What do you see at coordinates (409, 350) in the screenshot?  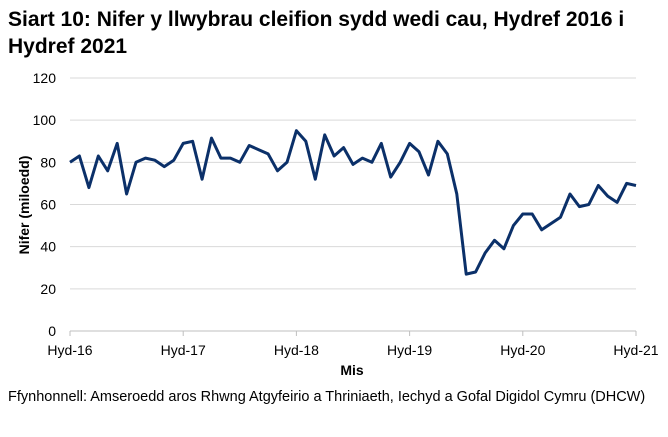 I see `x-tick-label: Hyd-19` at bounding box center [409, 350].